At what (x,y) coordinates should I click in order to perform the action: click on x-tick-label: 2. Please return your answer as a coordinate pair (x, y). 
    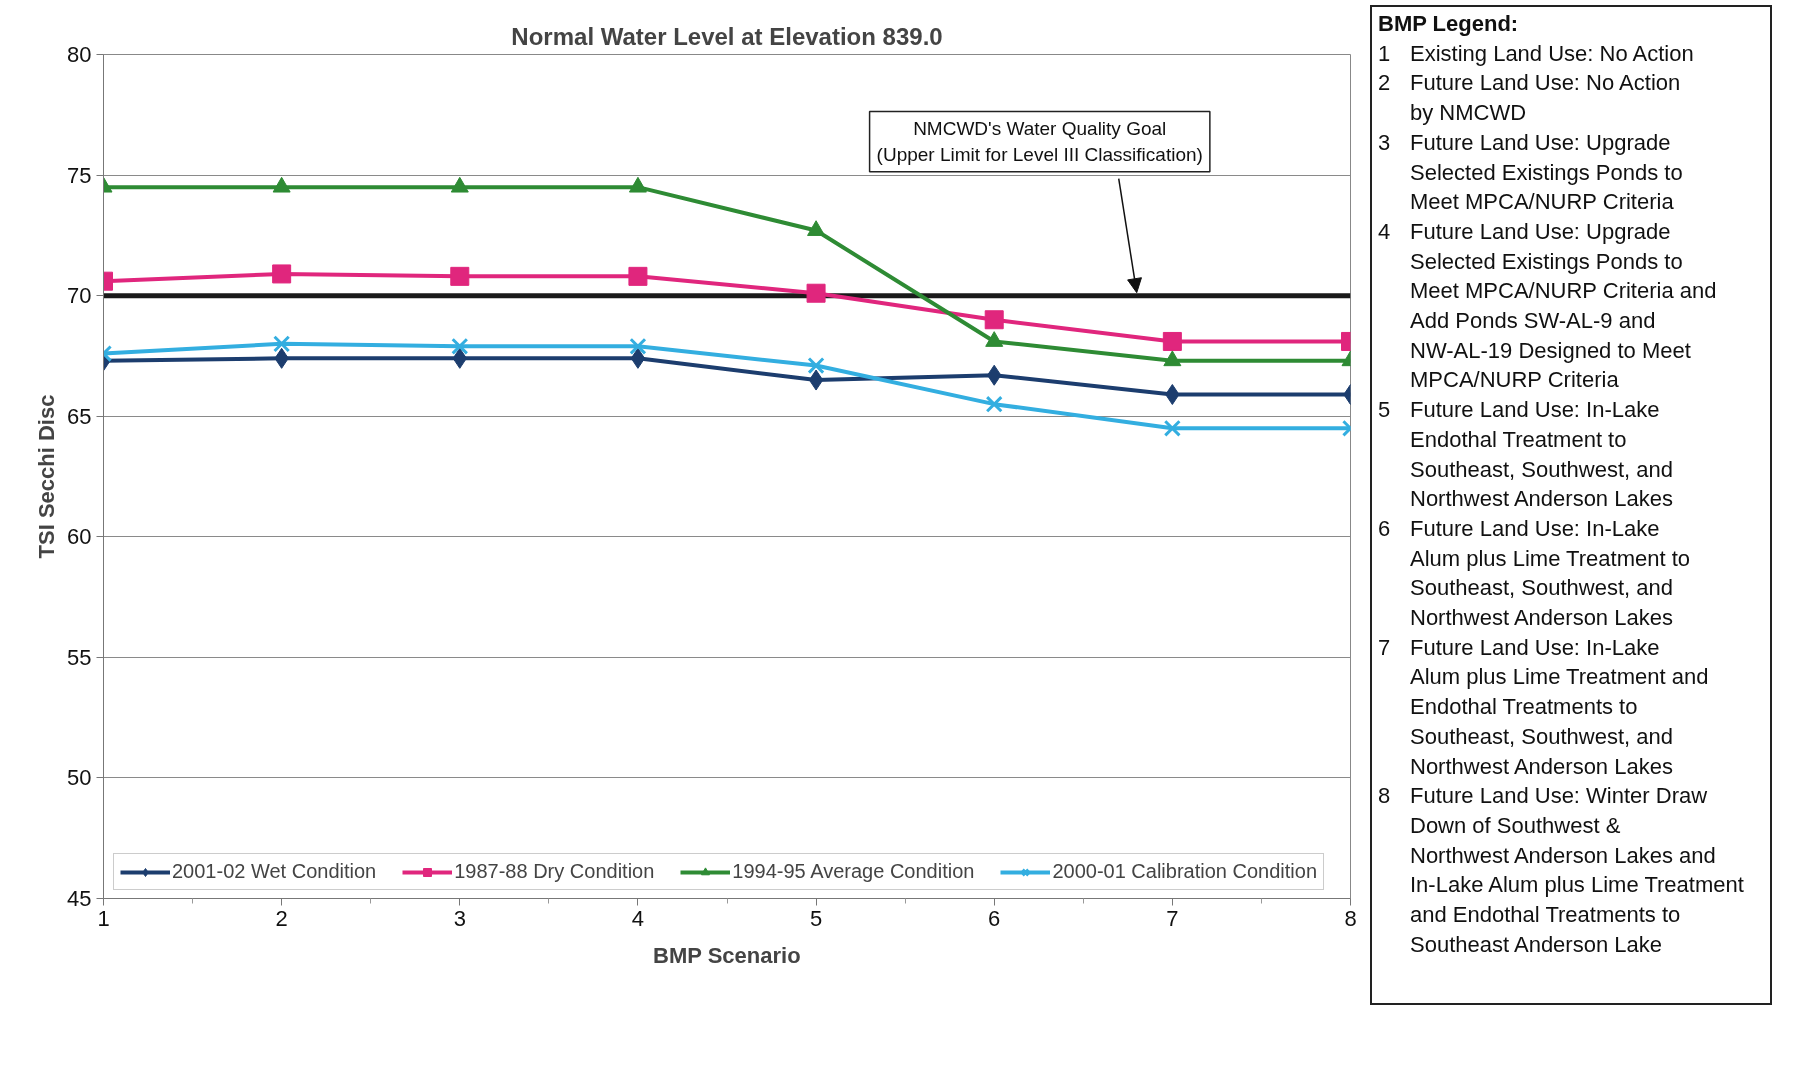
    Looking at the image, I should click on (281, 918).